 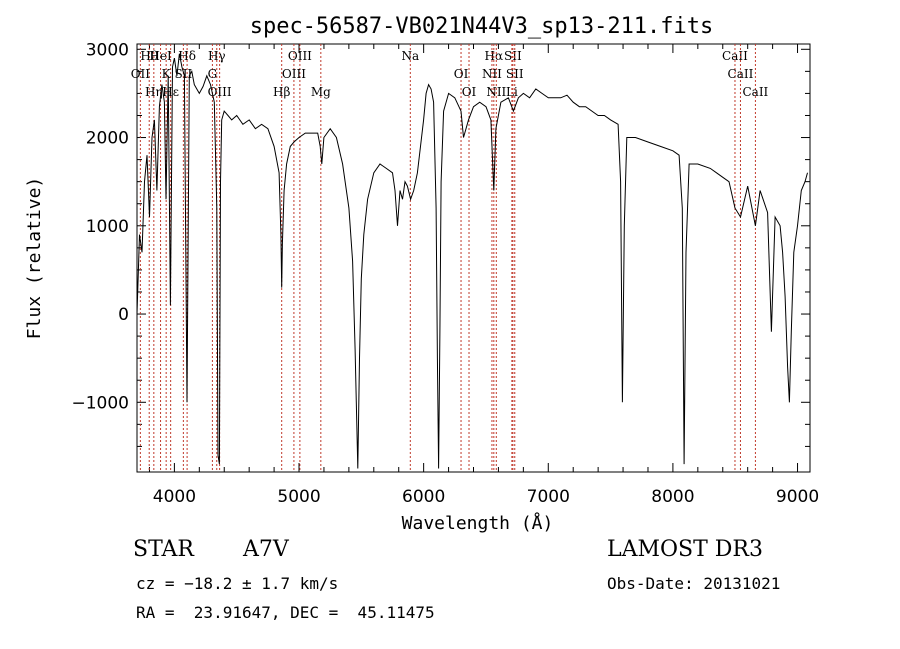 What do you see at coordinates (174, 497) in the screenshot?
I see `x-tick-label: 4000` at bounding box center [174, 497].